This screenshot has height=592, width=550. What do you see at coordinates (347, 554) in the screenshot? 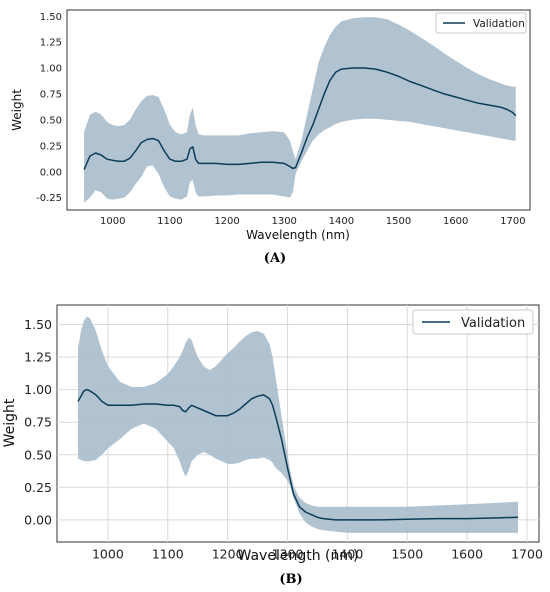
I see `b-x-tick-label-4: 1400` at bounding box center [347, 554].